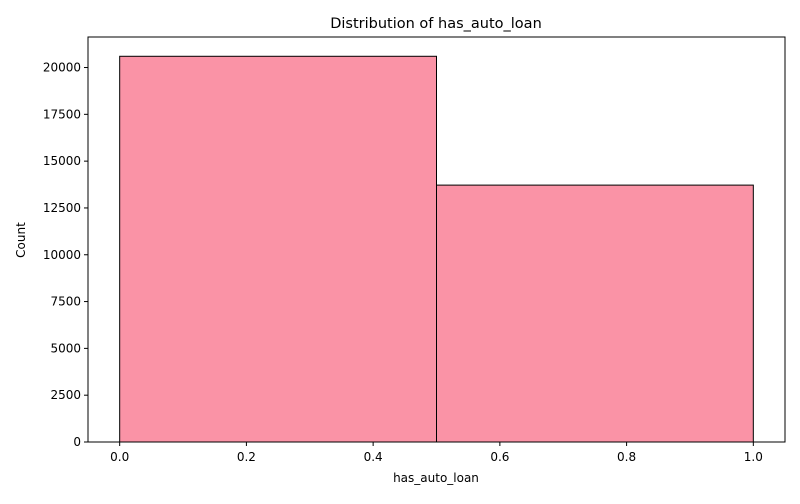 This screenshot has height=504, width=800. I want to click on x-axis-ticks: 0.0 0.2 0.4 0.6 0.8 1.0, so click(436, 453).